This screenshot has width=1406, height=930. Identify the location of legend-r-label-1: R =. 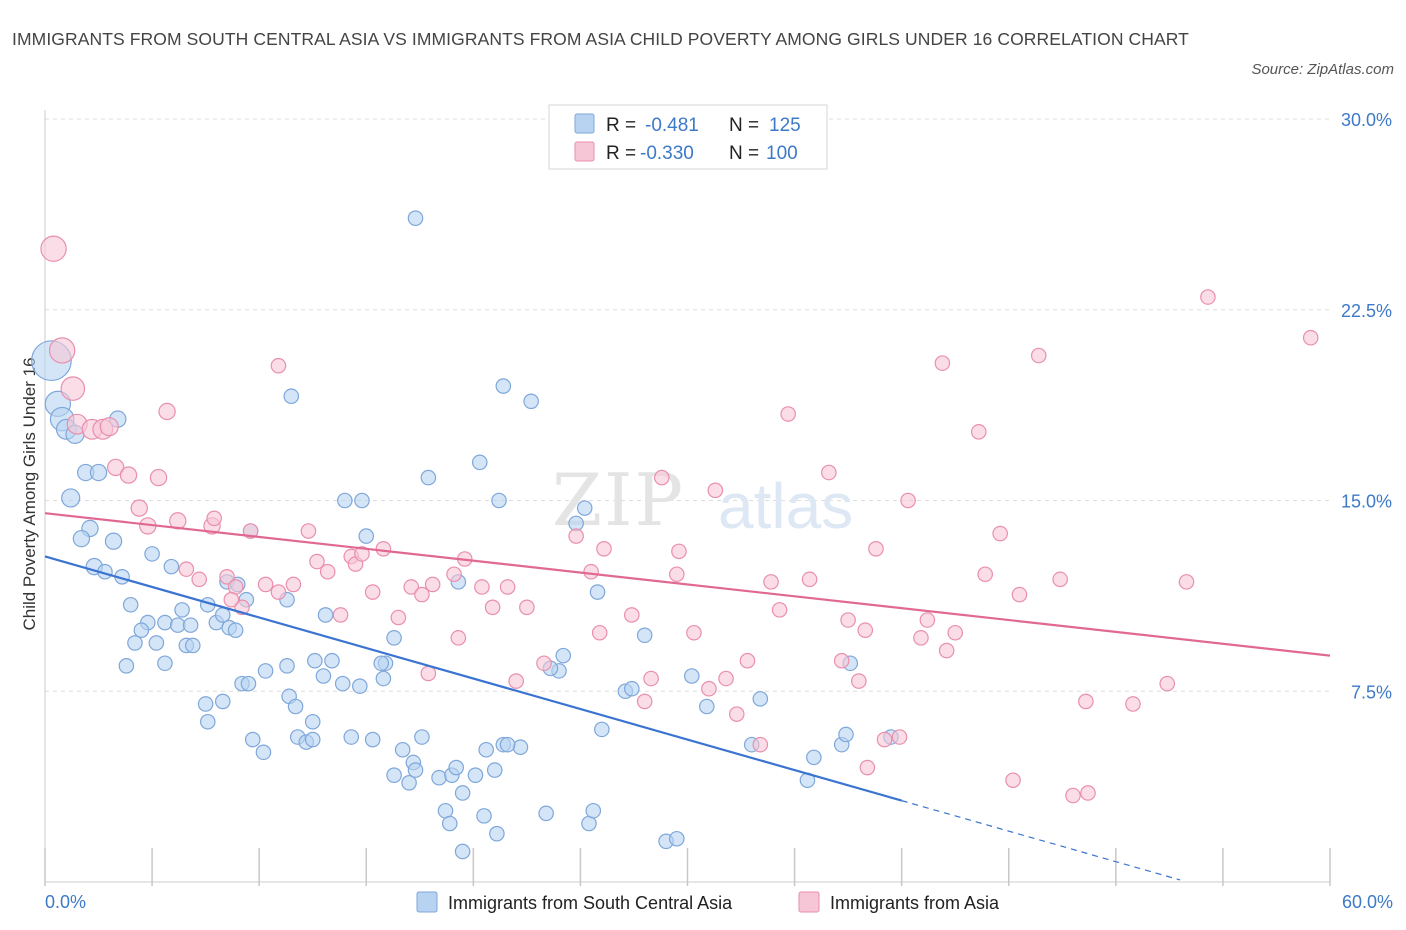
(621, 125).